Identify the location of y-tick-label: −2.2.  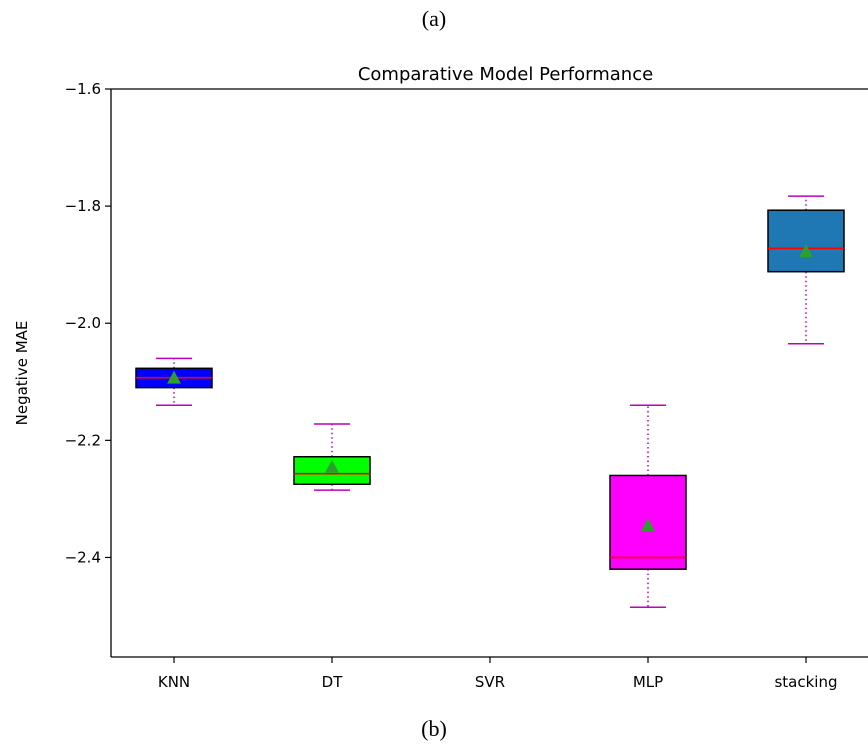
(83, 440).